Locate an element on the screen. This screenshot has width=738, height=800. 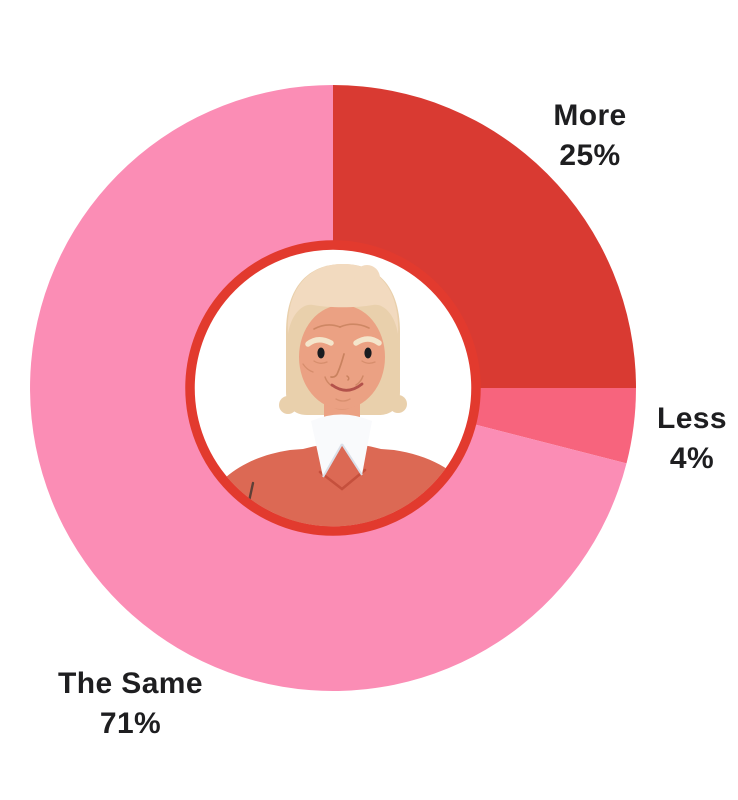
segment-the-same-percent: 71% is located at coordinates (130, 723).